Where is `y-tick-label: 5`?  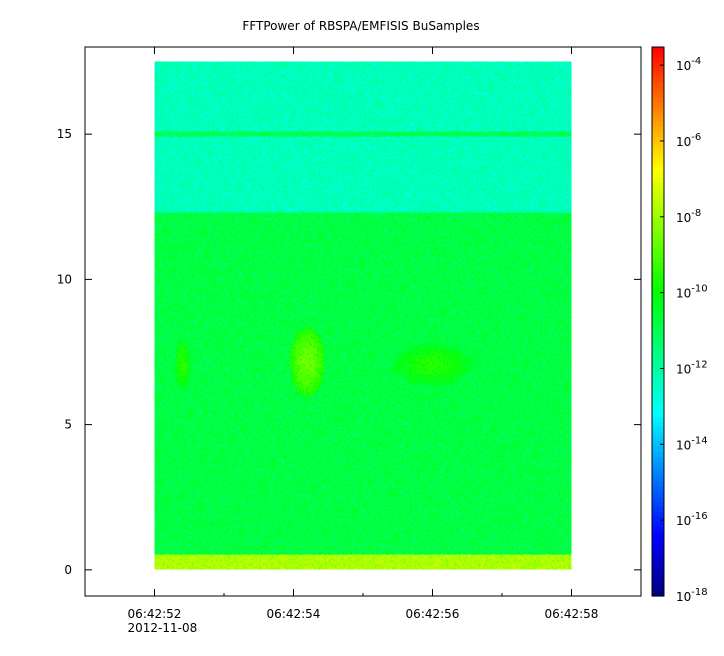 y-tick-label: 5 is located at coordinates (68, 425).